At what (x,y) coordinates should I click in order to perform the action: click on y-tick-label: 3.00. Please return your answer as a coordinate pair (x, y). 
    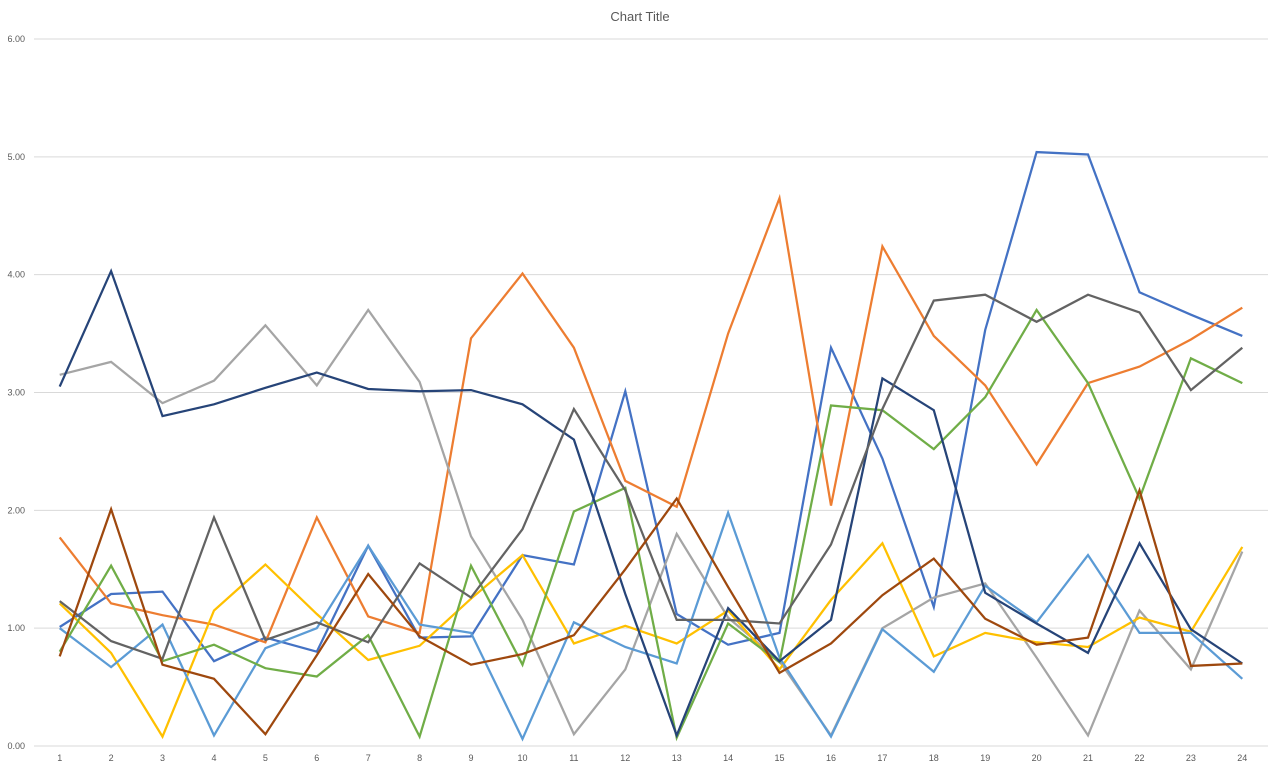
    Looking at the image, I should click on (16, 393).